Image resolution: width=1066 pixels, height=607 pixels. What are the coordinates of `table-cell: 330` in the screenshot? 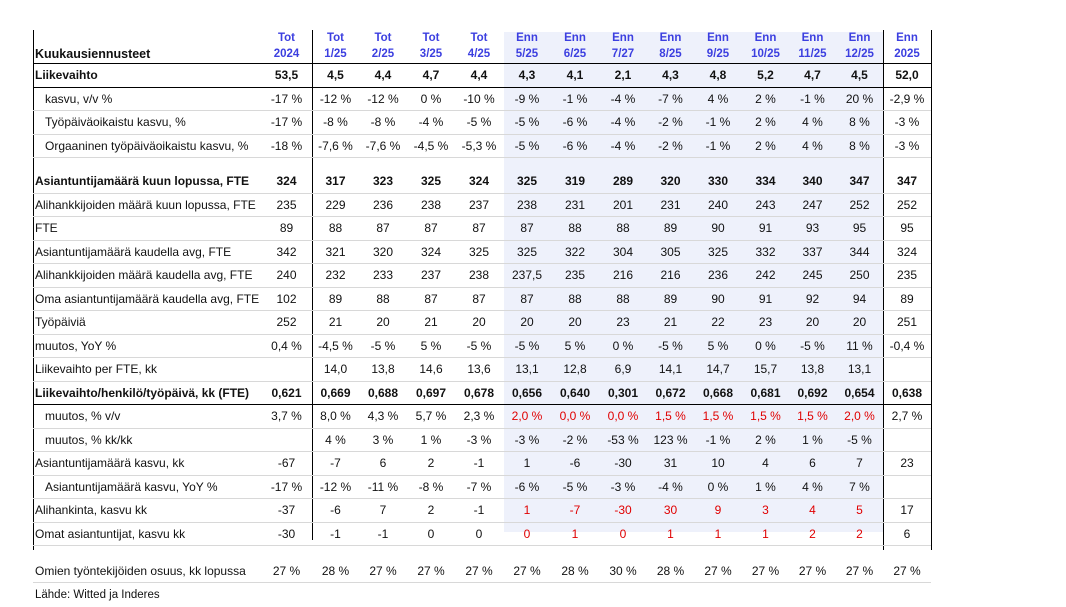 It's located at (718, 181).